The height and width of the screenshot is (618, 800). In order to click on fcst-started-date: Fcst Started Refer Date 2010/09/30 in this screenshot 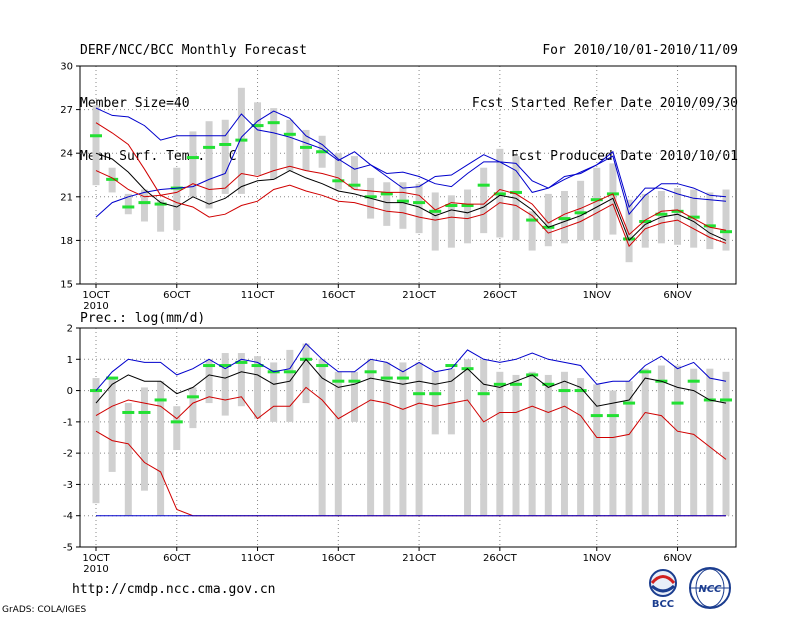, I will do `click(604, 103)`.